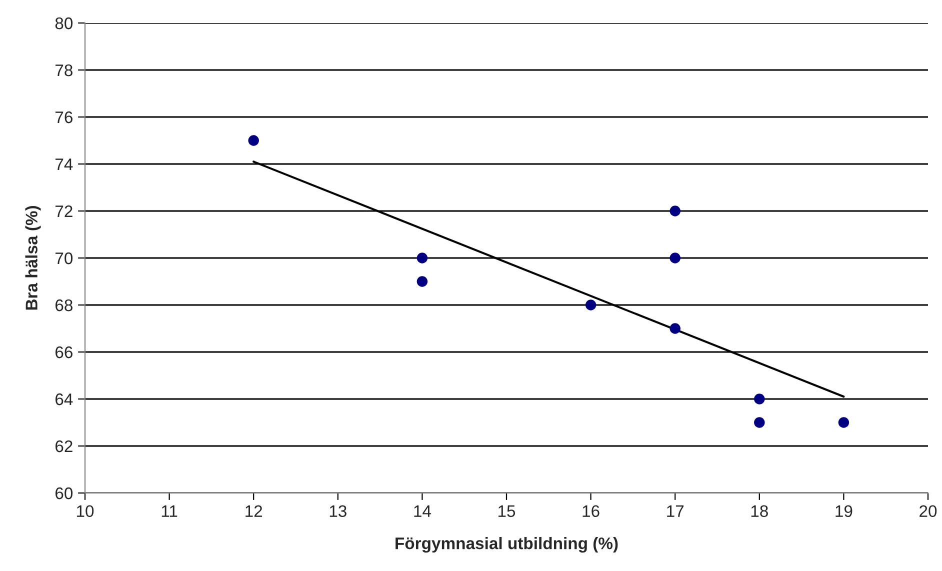  I want to click on x-tick-label: 16, so click(591, 511).